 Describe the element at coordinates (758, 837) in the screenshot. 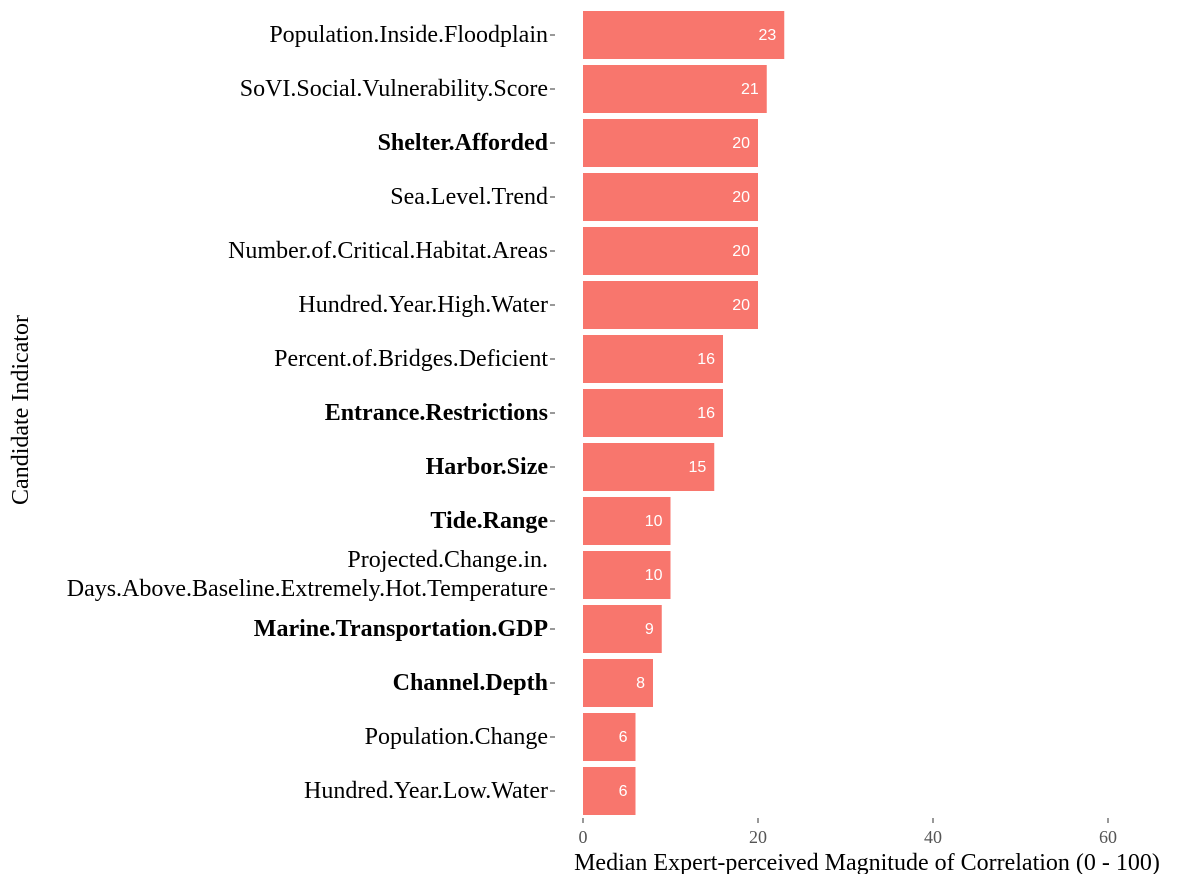

I see `x-tick-label: 20` at that location.